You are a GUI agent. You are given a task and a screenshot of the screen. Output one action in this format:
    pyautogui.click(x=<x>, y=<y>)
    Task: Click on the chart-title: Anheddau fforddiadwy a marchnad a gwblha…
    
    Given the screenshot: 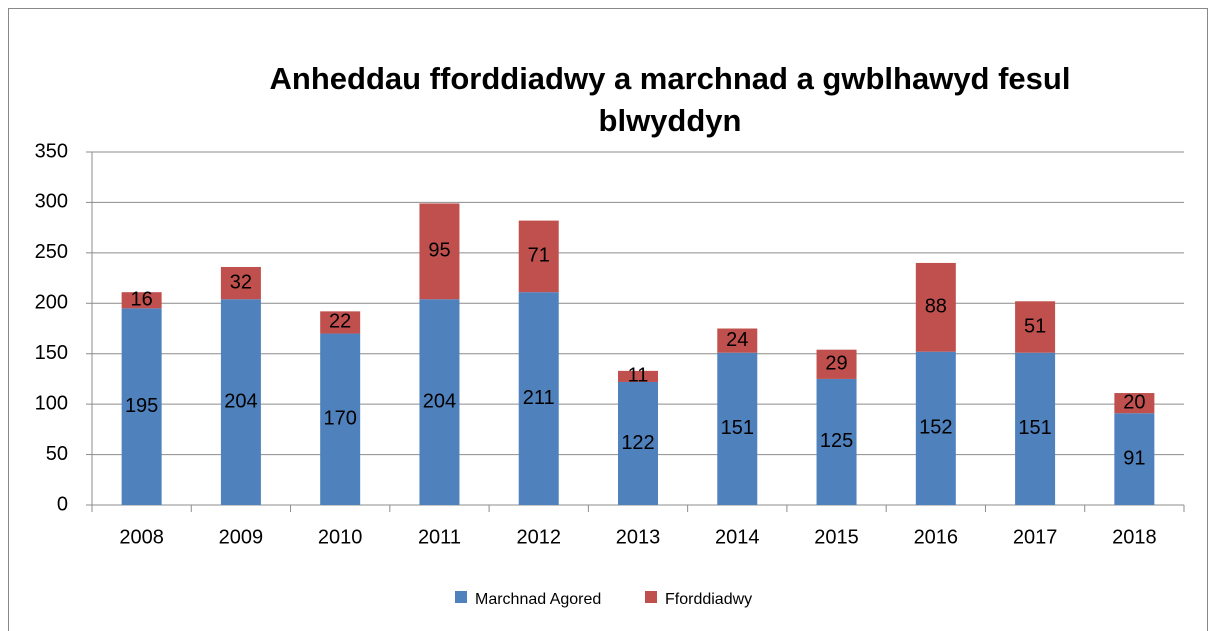 What is the action you would take?
    pyautogui.click(x=670, y=99)
    